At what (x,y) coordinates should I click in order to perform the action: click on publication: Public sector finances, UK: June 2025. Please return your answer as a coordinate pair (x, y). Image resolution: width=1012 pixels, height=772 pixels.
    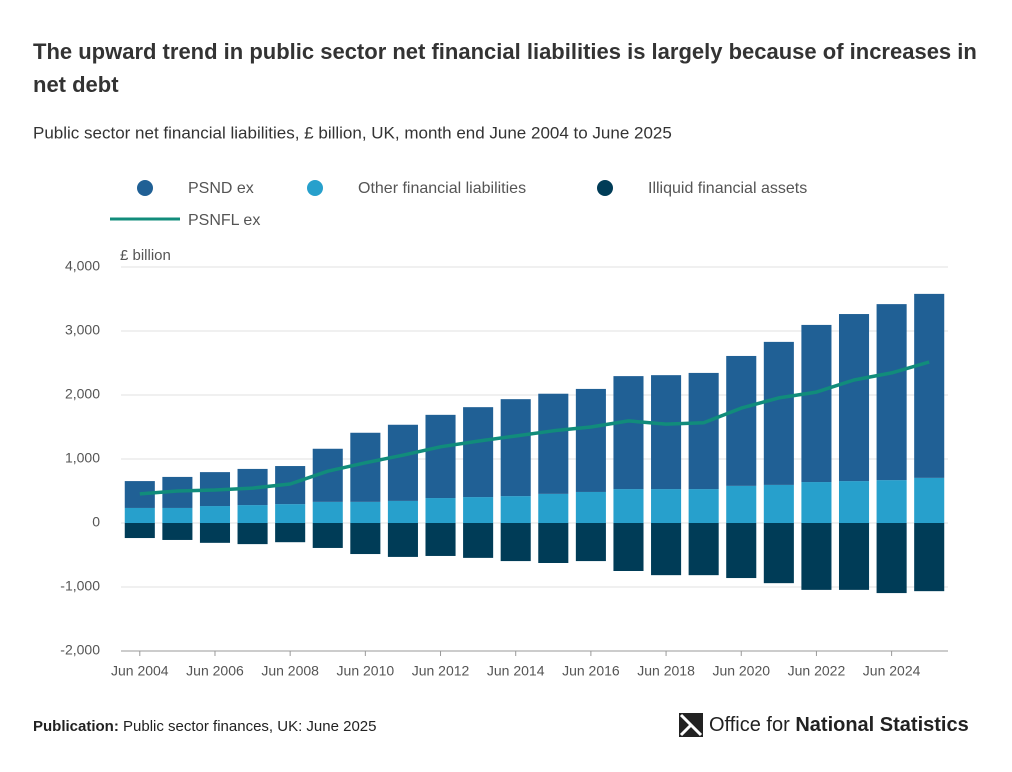
    Looking at the image, I should click on (249, 726).